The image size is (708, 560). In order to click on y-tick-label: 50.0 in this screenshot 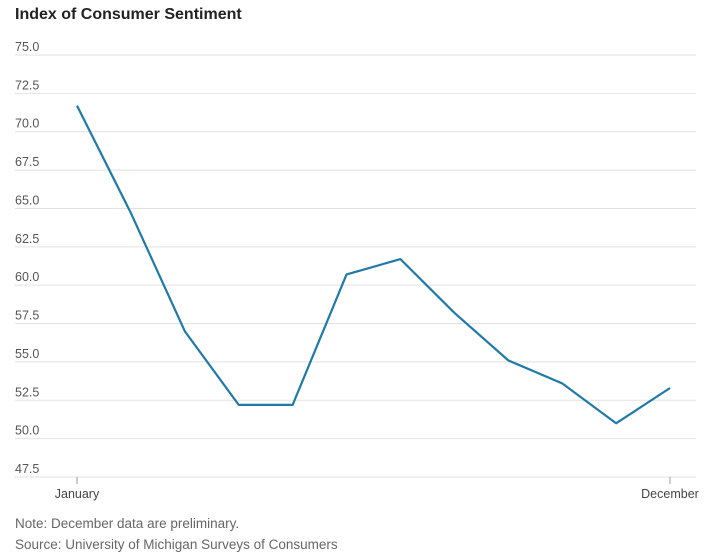, I will do `click(27, 431)`.